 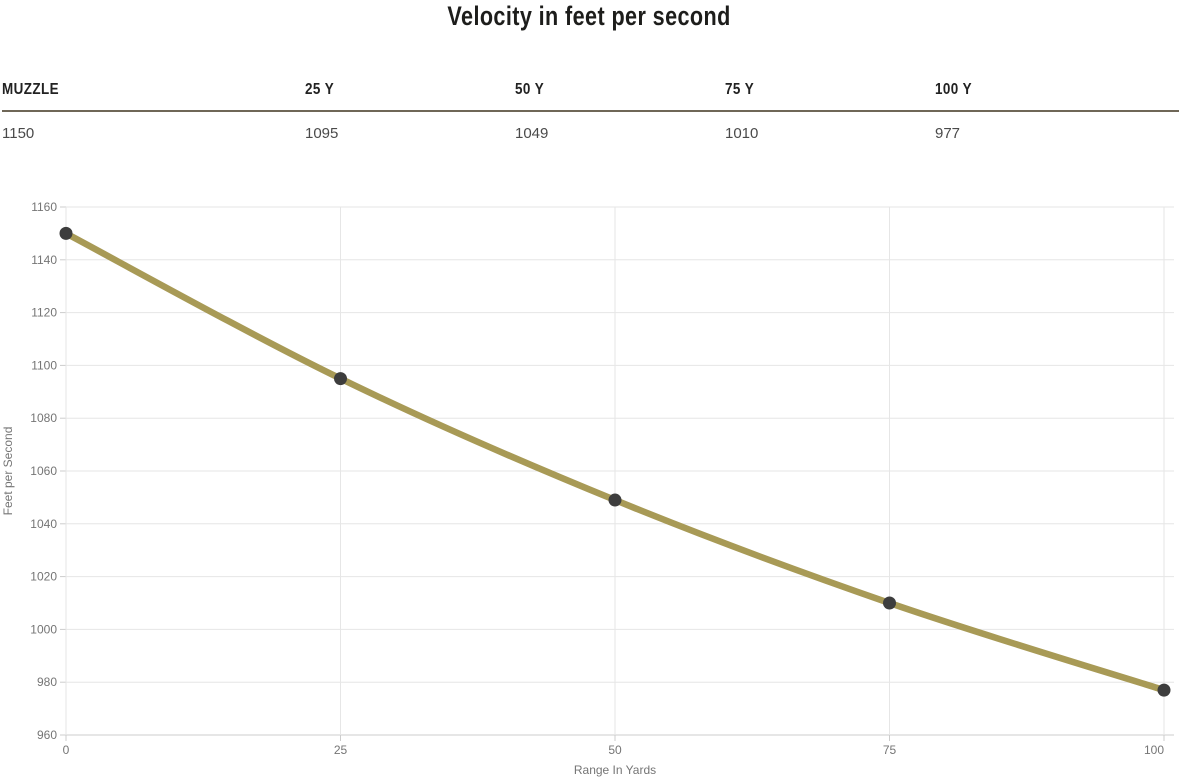 I want to click on y-tick-label: 1000, so click(x=43, y=629).